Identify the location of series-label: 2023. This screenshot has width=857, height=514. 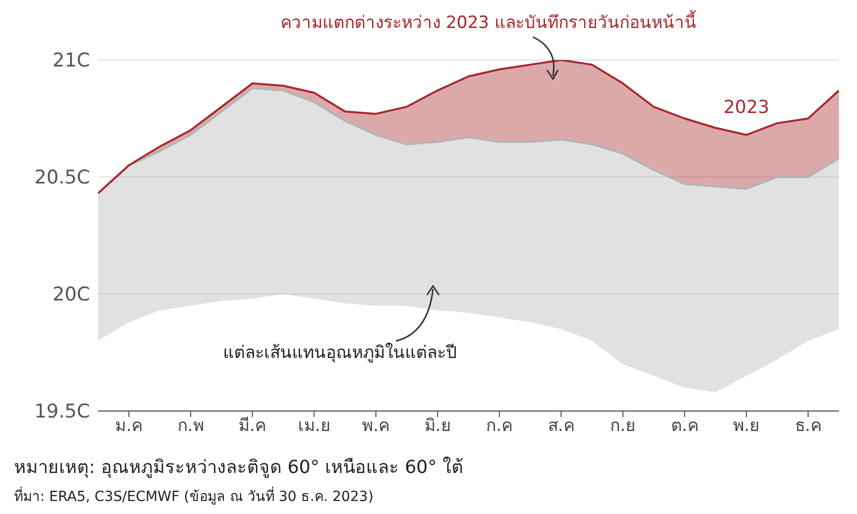
(746, 107).